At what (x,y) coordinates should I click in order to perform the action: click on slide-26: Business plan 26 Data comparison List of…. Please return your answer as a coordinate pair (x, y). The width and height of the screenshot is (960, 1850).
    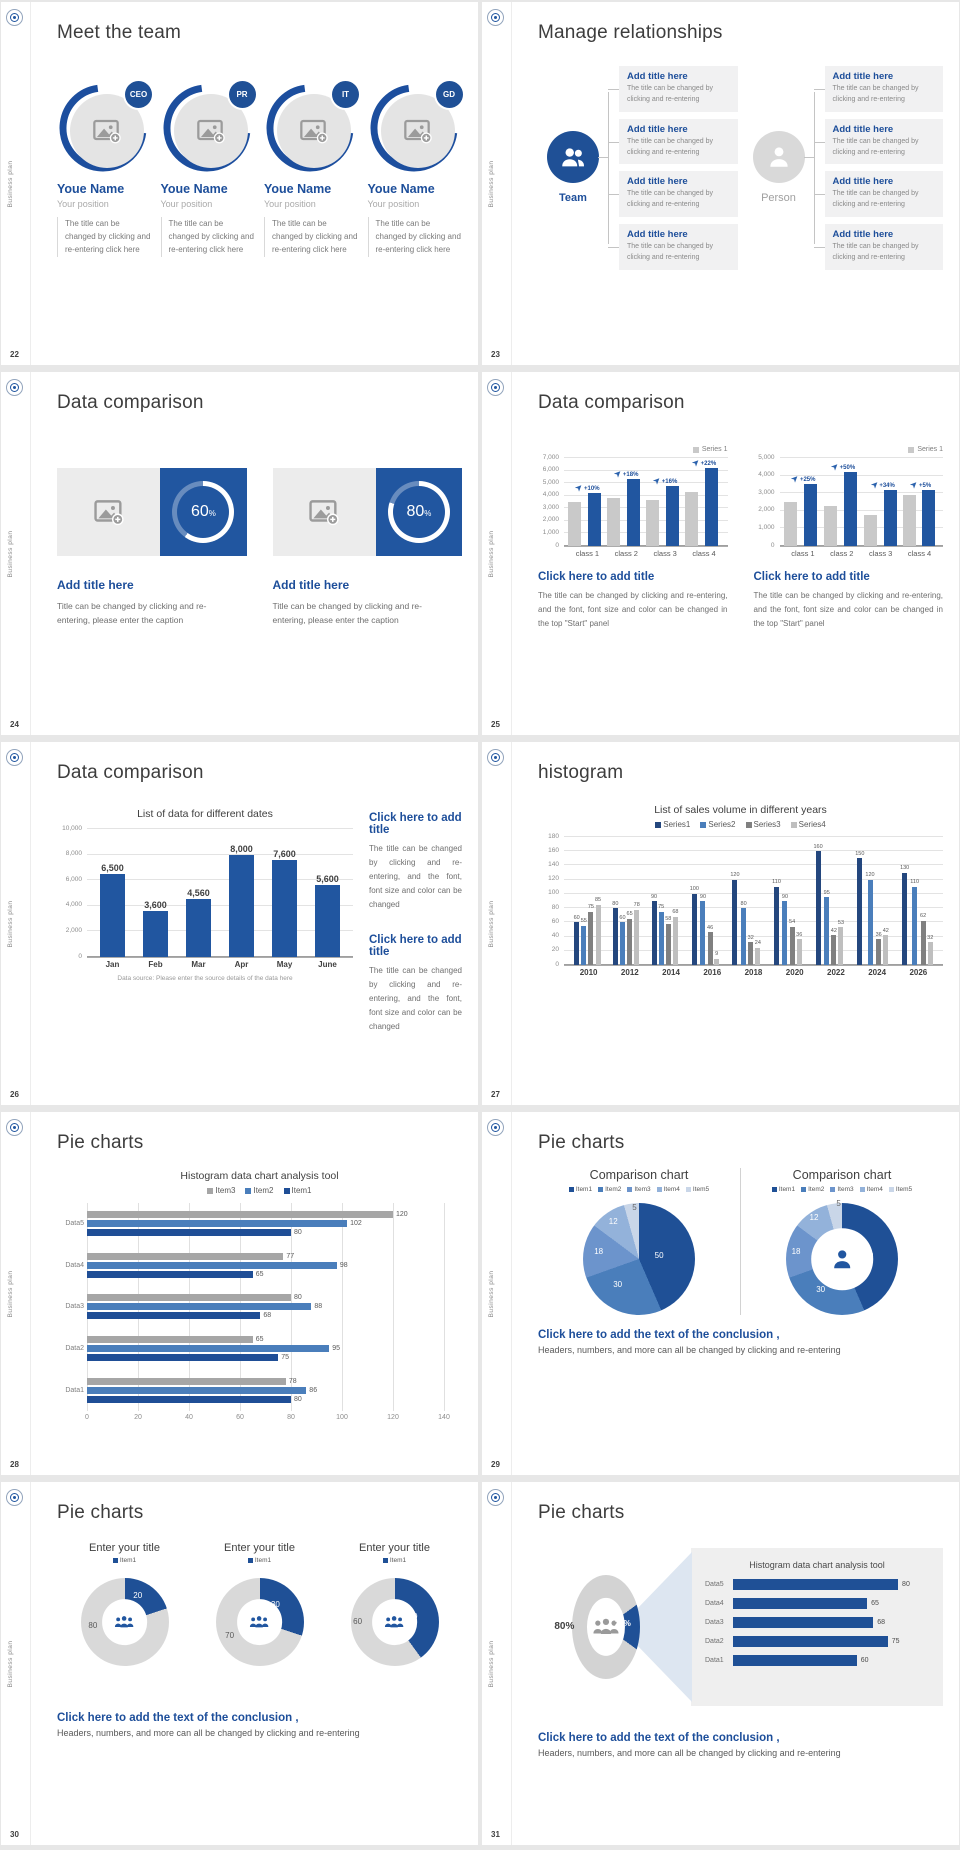
    Looking at the image, I should click on (239, 923).